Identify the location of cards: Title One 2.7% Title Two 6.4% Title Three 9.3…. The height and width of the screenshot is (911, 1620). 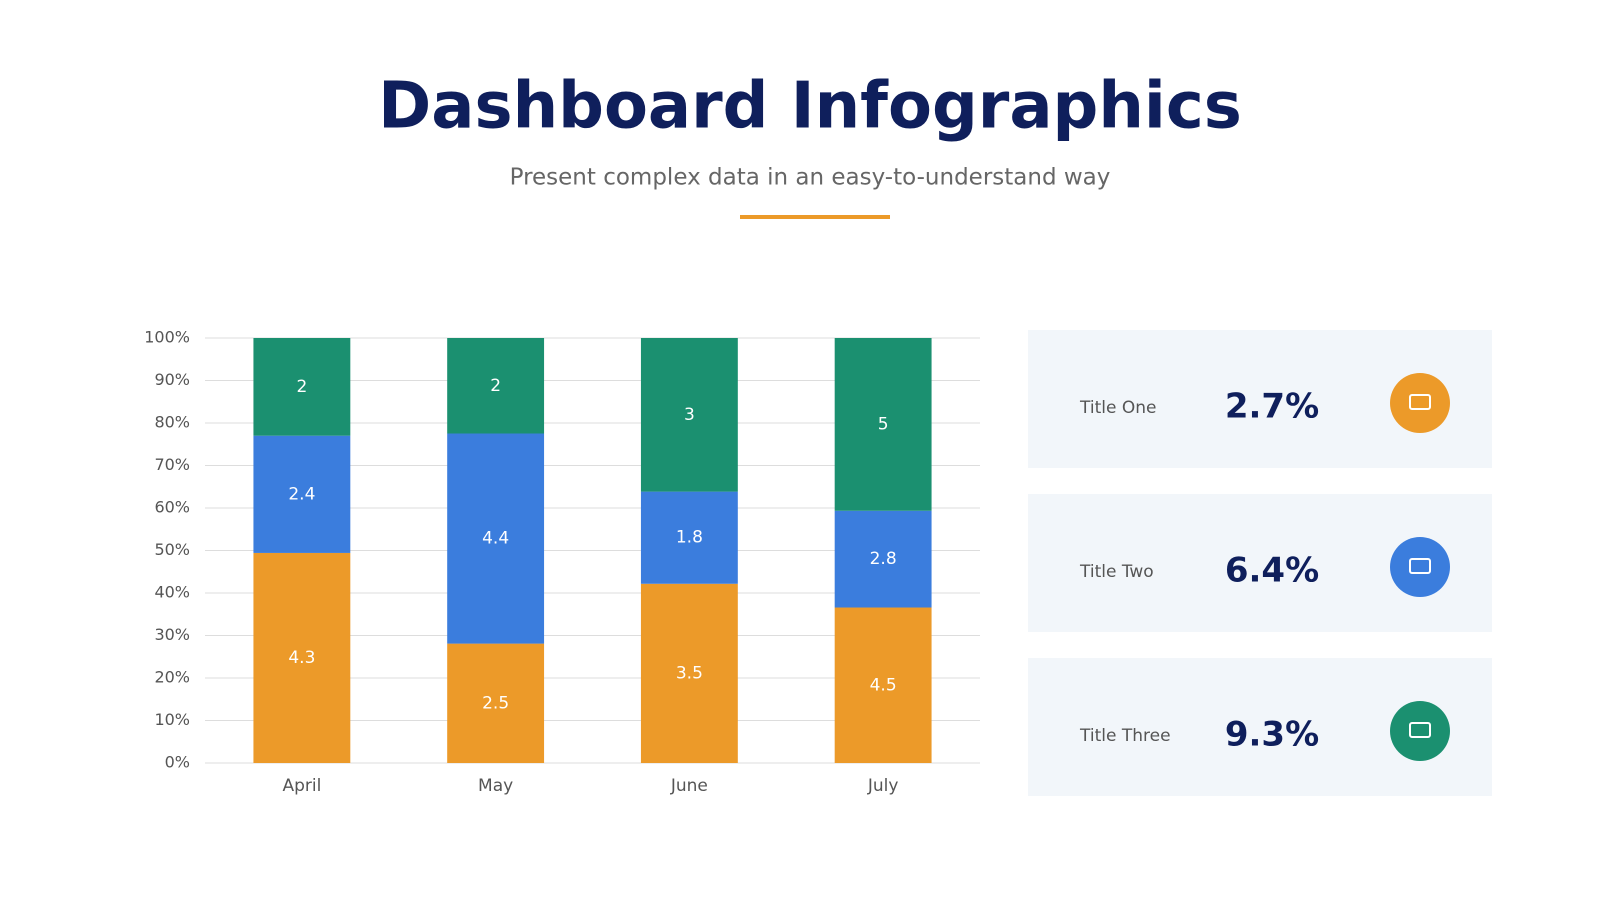
(1260, 563).